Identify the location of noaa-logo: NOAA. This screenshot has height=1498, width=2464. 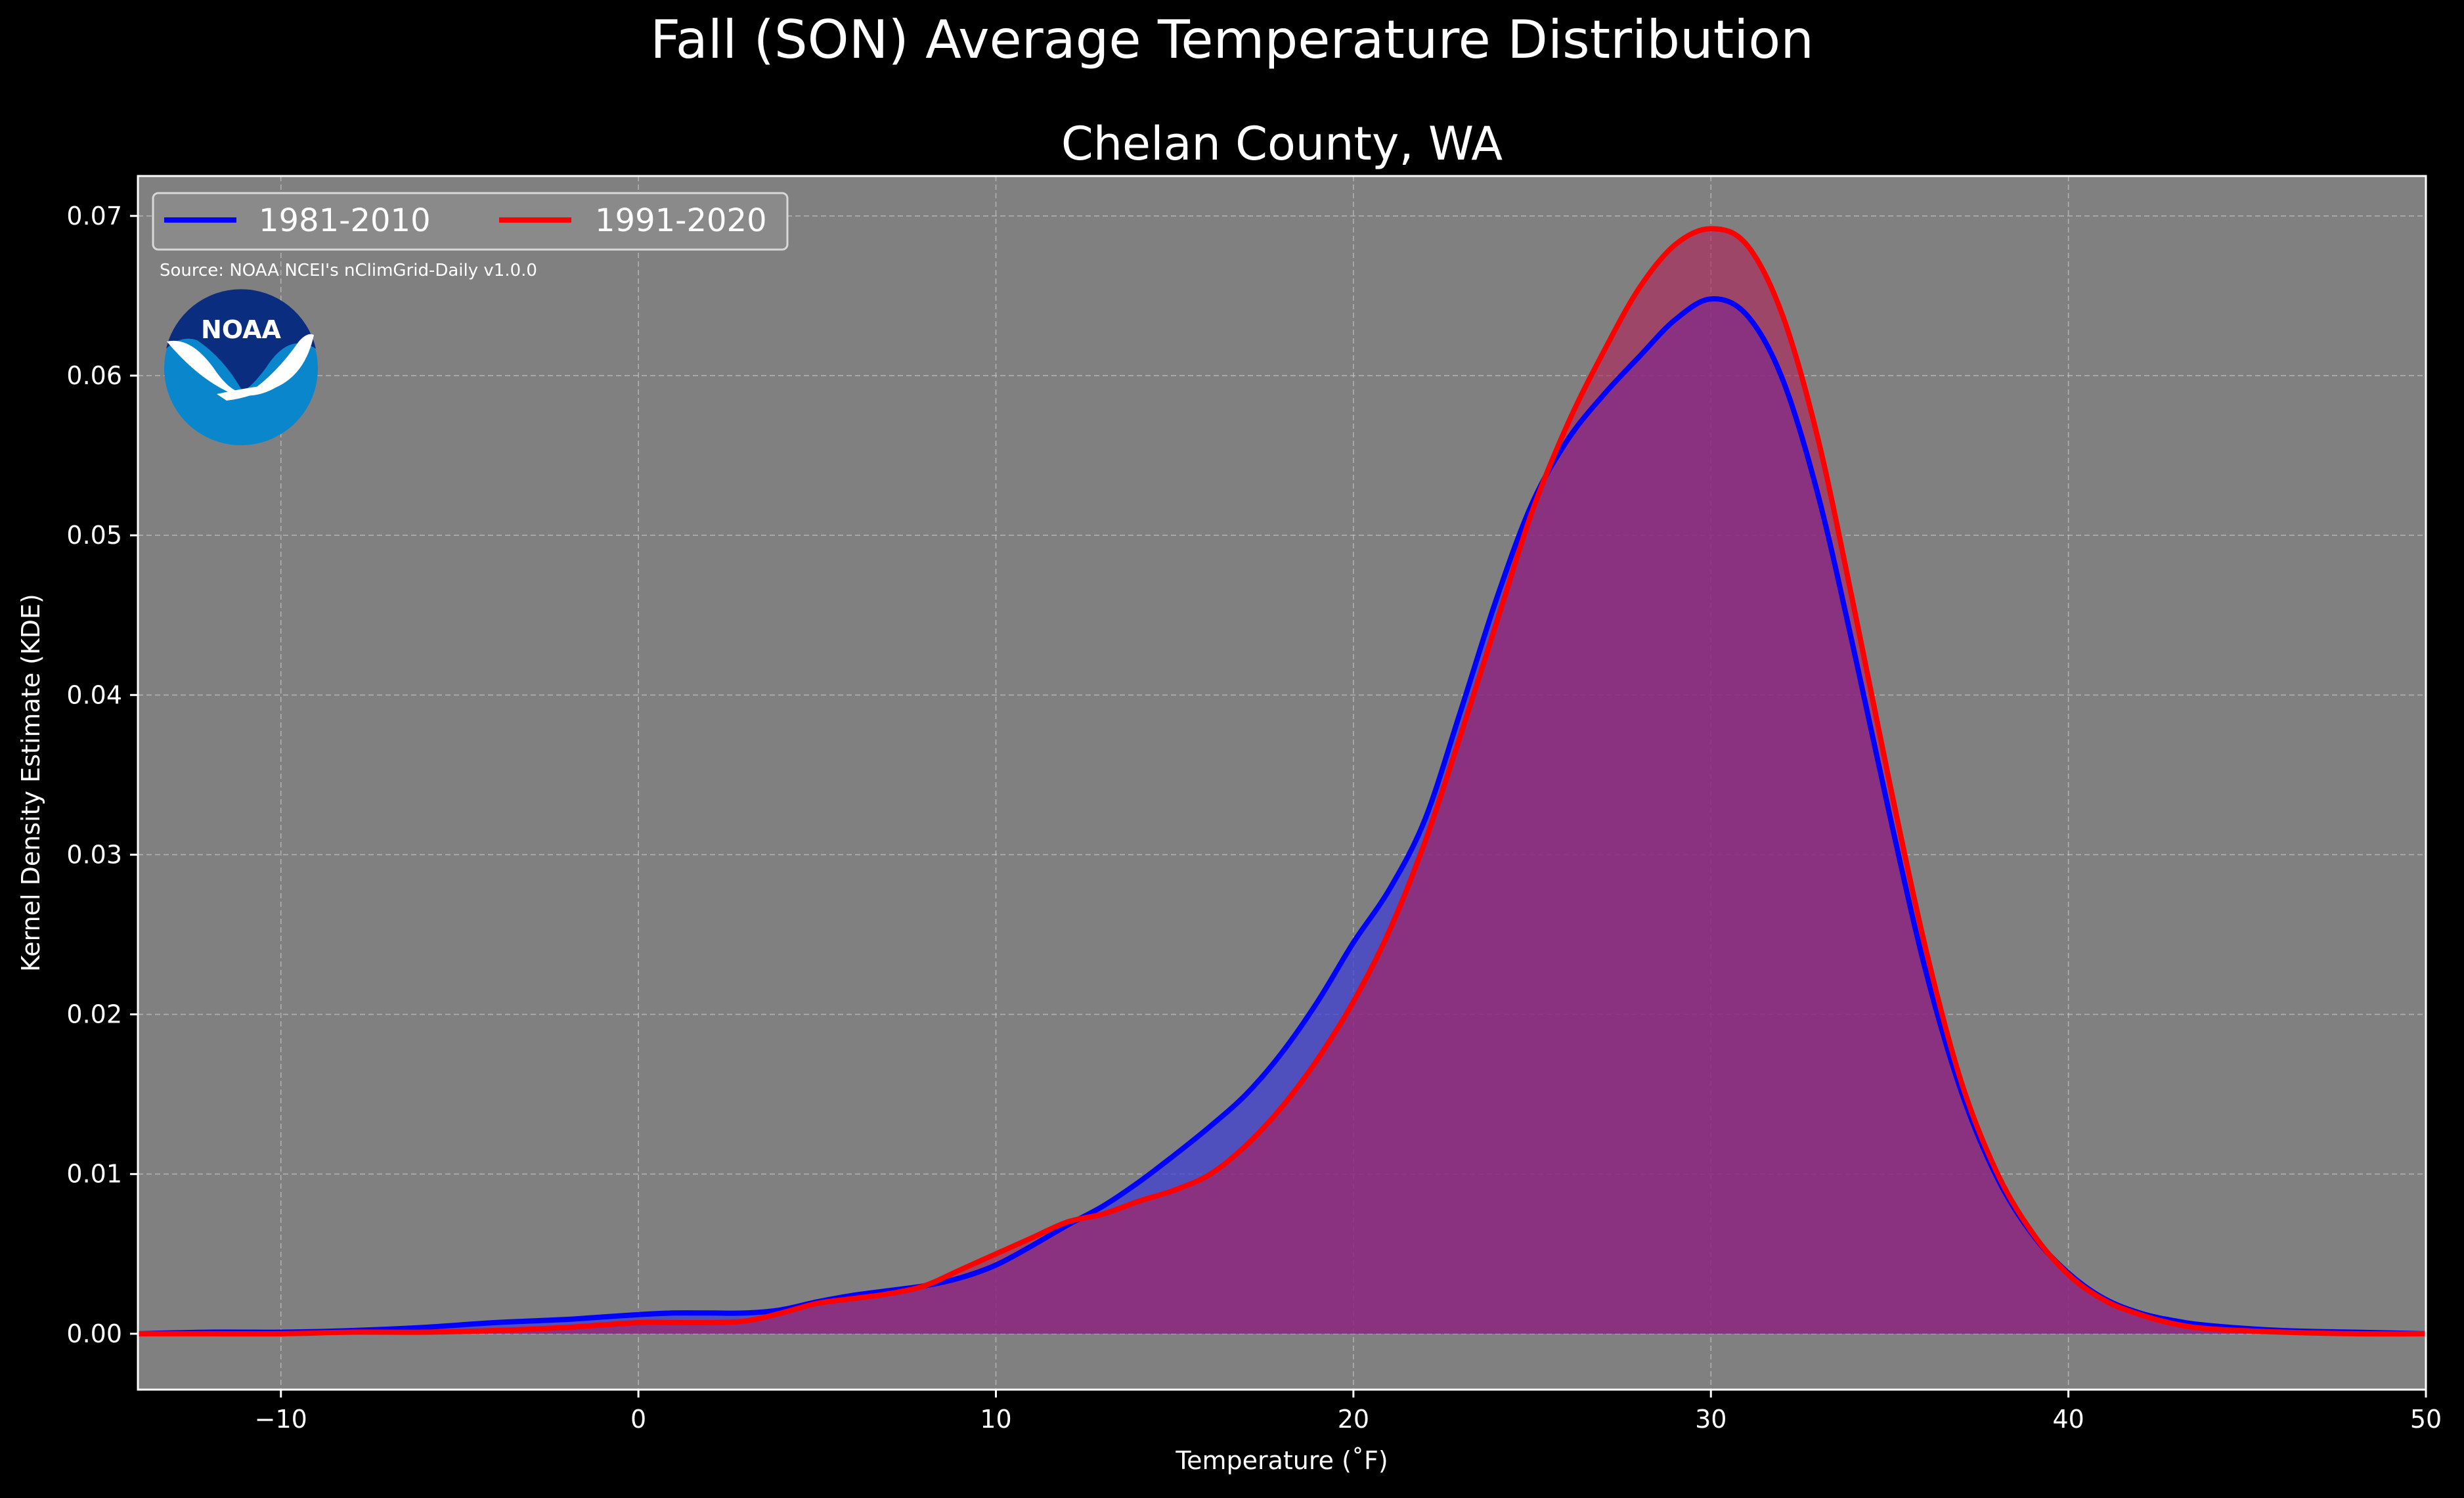
(241, 367).